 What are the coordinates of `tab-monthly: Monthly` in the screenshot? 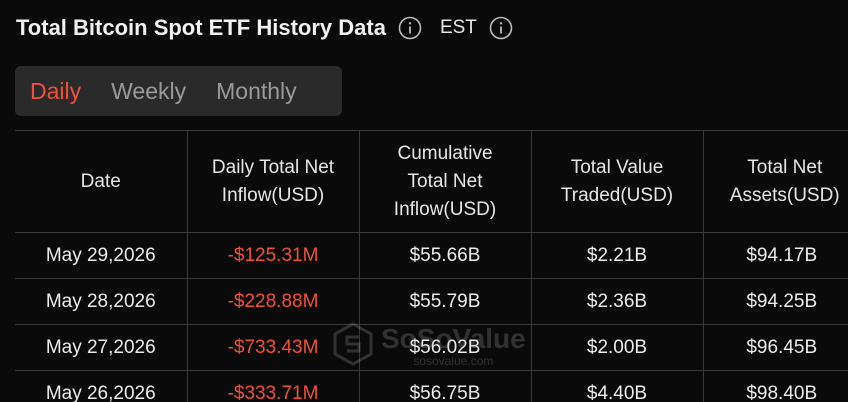 It's located at (256, 90).